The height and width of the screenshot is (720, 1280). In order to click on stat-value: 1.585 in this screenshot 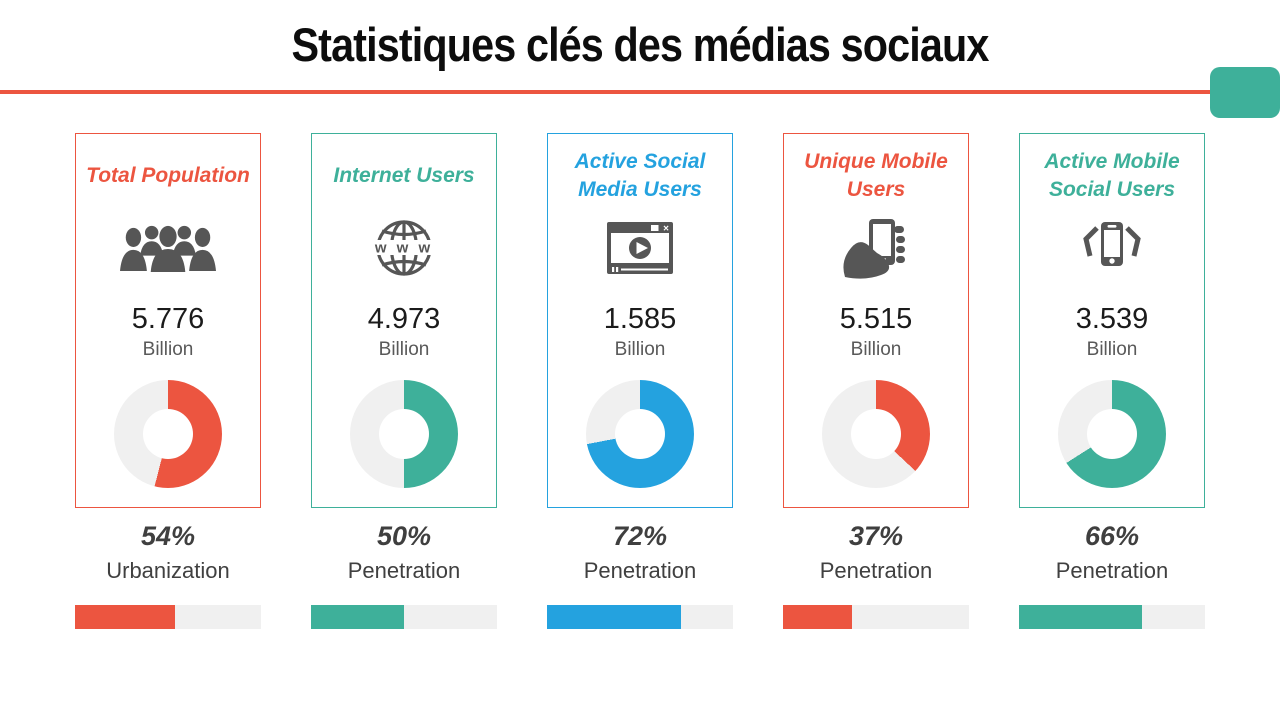, I will do `click(640, 319)`.